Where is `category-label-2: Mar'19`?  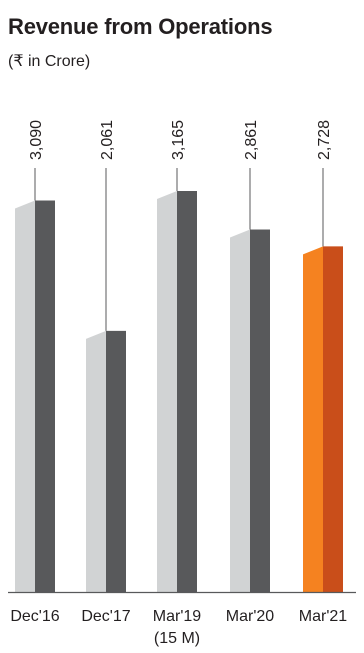 category-label-2: Mar'19 is located at coordinates (177, 616).